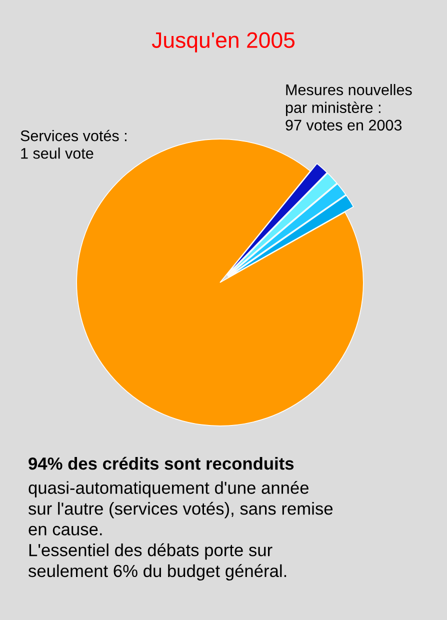 The image size is (447, 620). What do you see at coordinates (73, 144) in the screenshot?
I see `text: Services votés : 1 seul vote` at bounding box center [73, 144].